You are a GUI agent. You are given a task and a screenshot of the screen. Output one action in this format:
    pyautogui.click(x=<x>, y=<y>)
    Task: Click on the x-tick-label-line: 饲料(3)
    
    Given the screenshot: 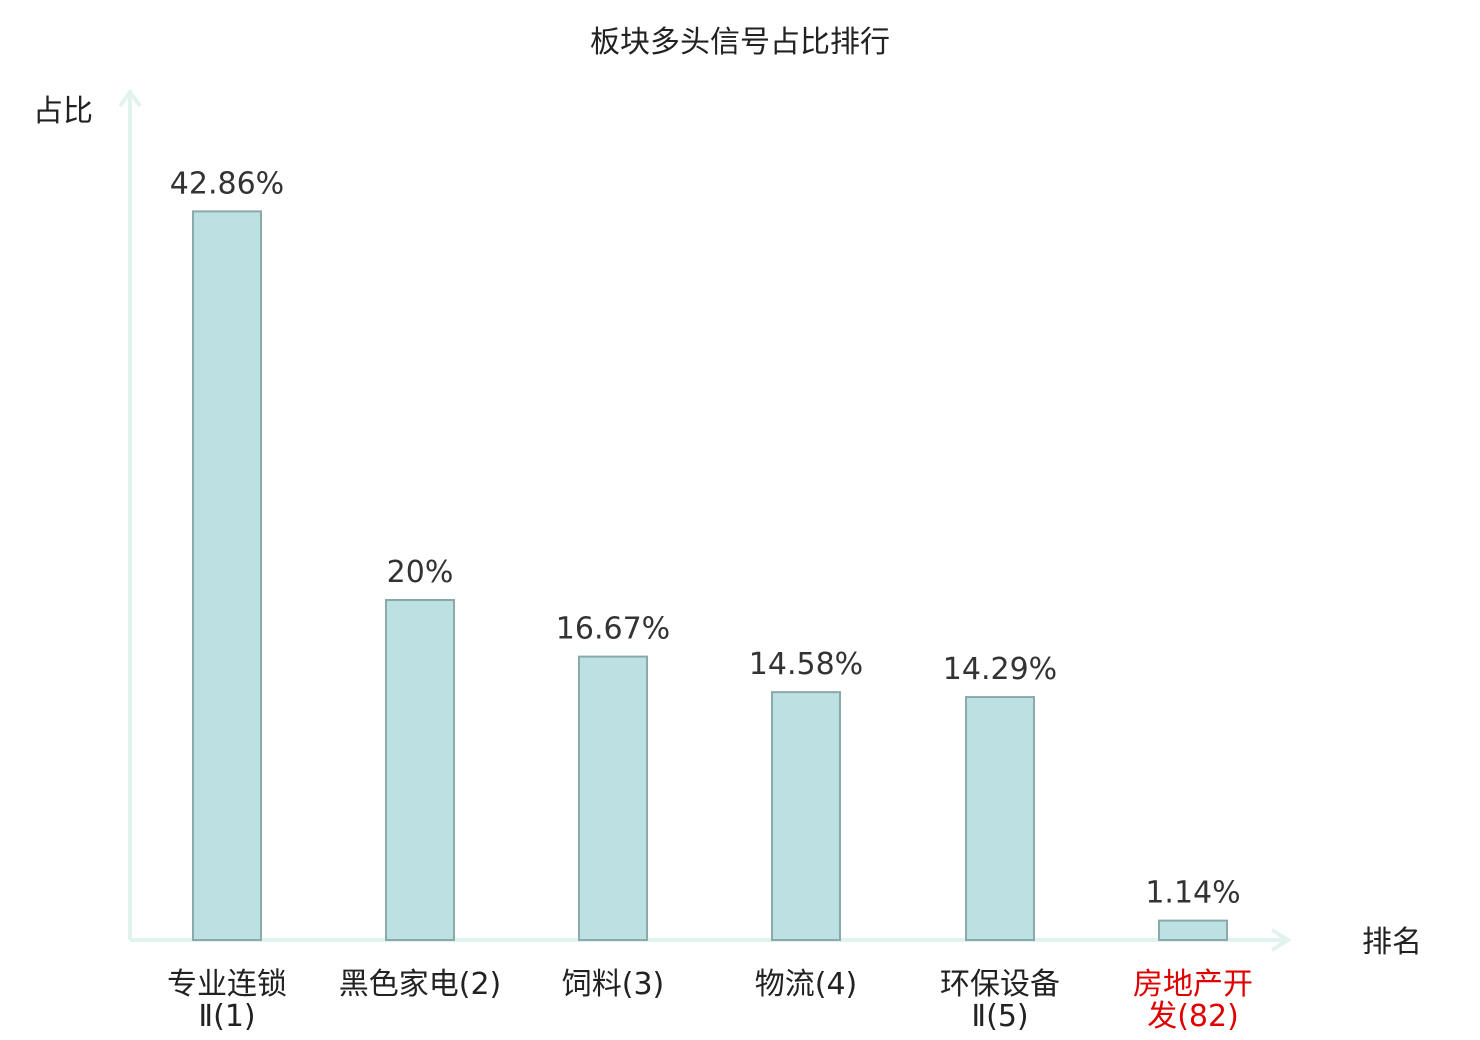 What is the action you would take?
    pyautogui.click(x=613, y=984)
    